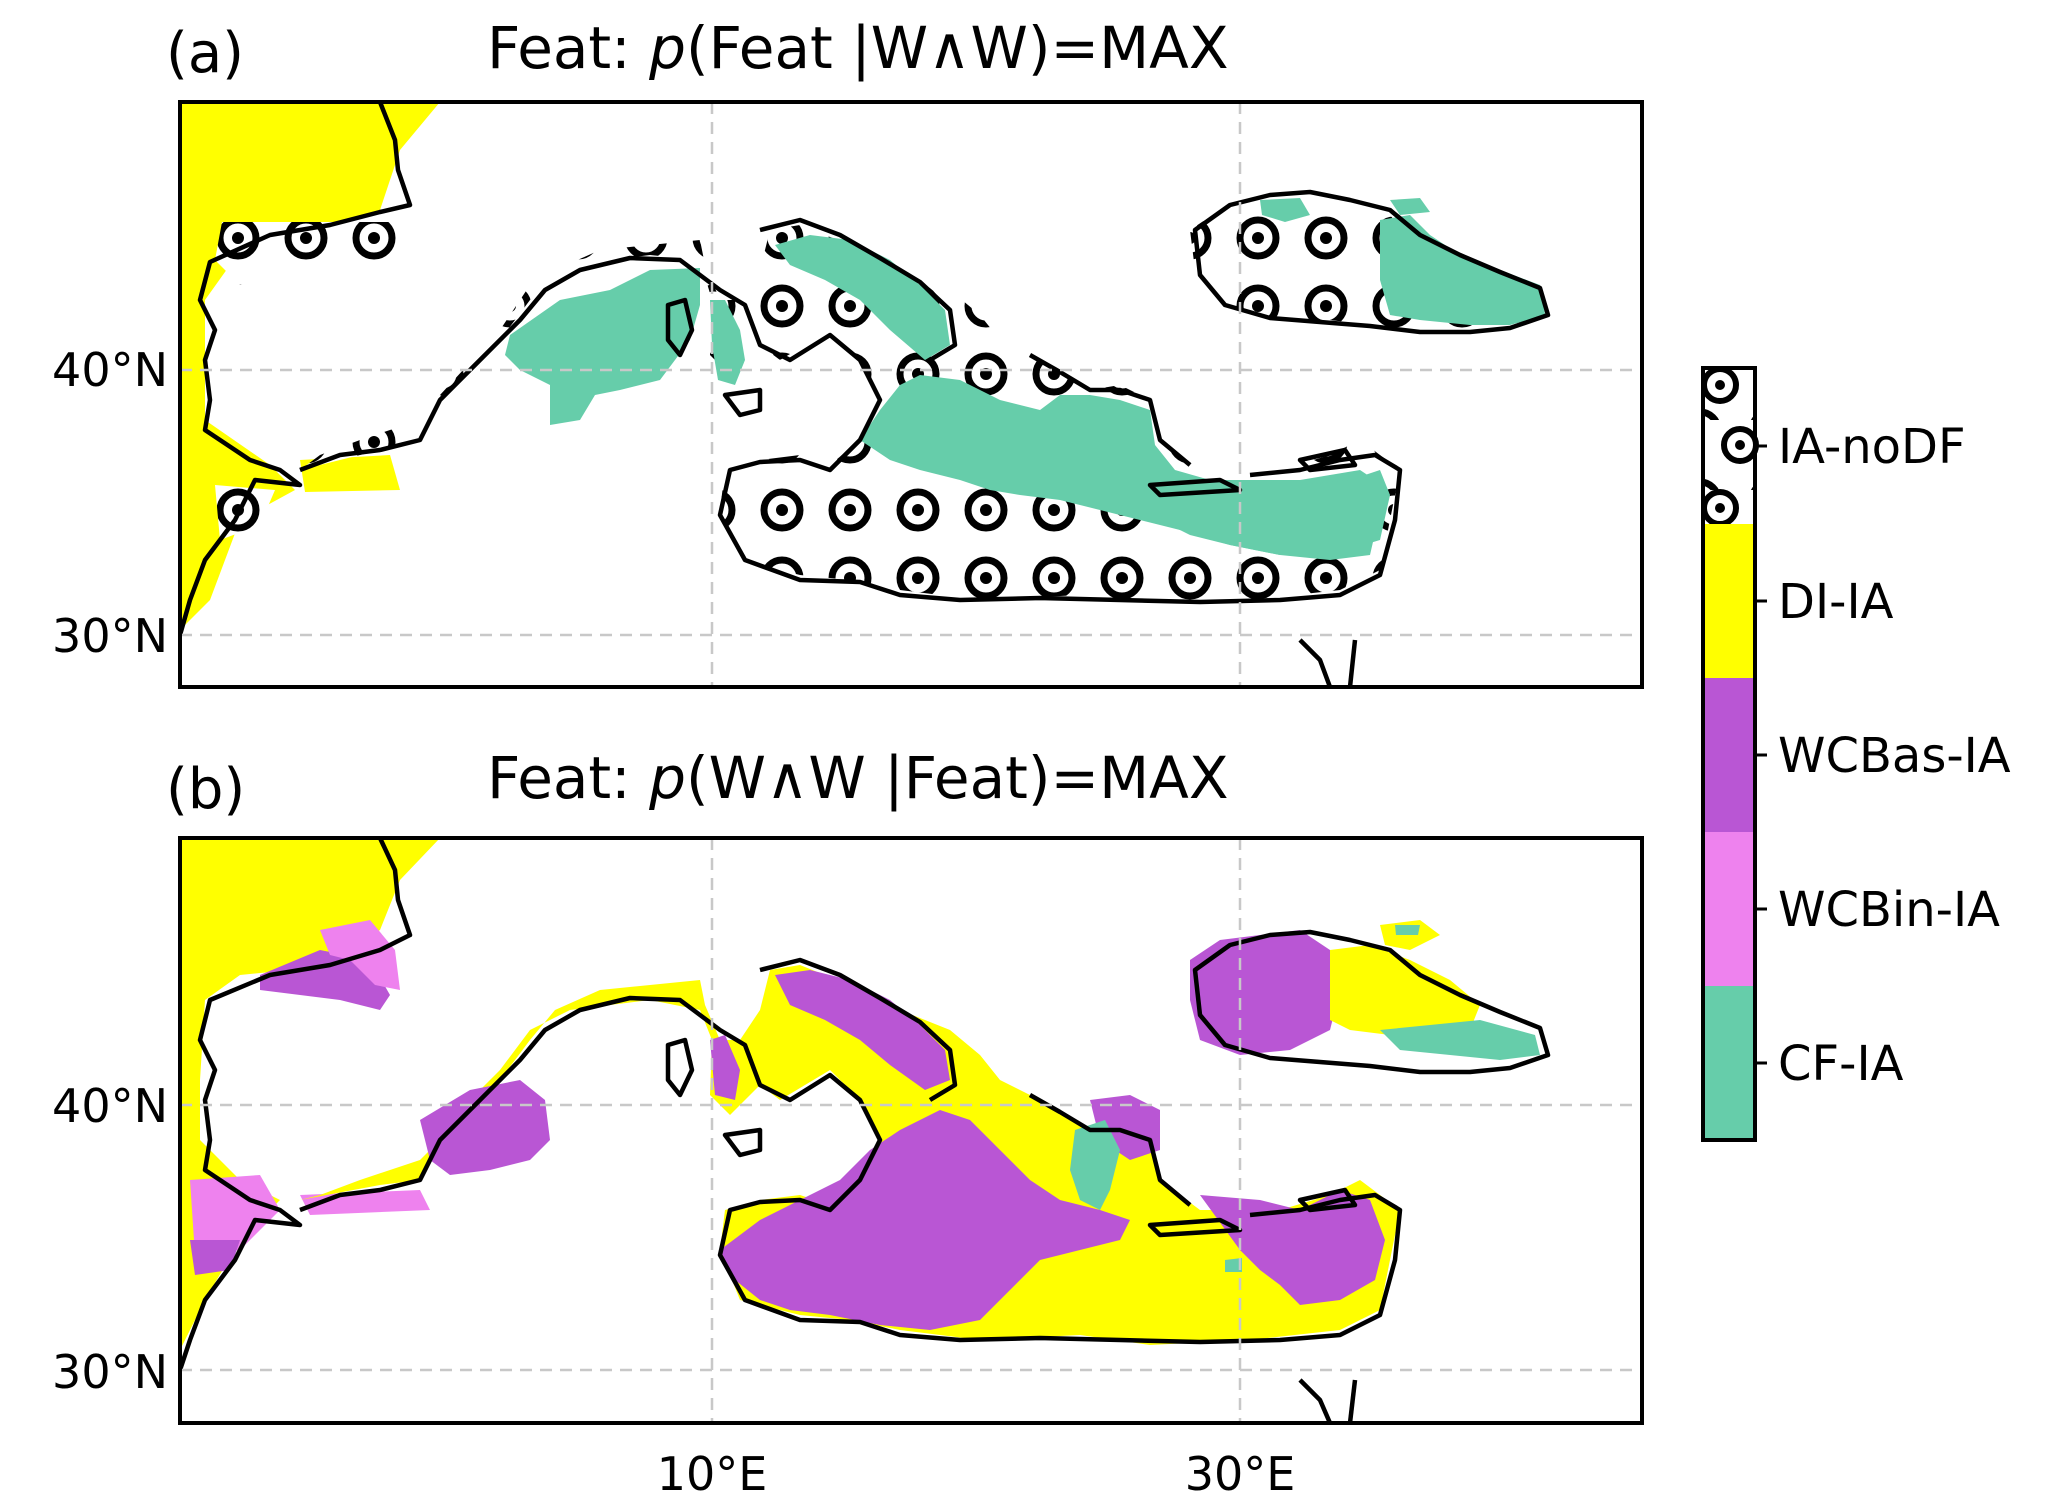 Image resolution: width=2067 pixels, height=1501 pixels. What do you see at coordinates (110, 1106) in the screenshot?
I see `panel-b-lat-40: 40°N` at bounding box center [110, 1106].